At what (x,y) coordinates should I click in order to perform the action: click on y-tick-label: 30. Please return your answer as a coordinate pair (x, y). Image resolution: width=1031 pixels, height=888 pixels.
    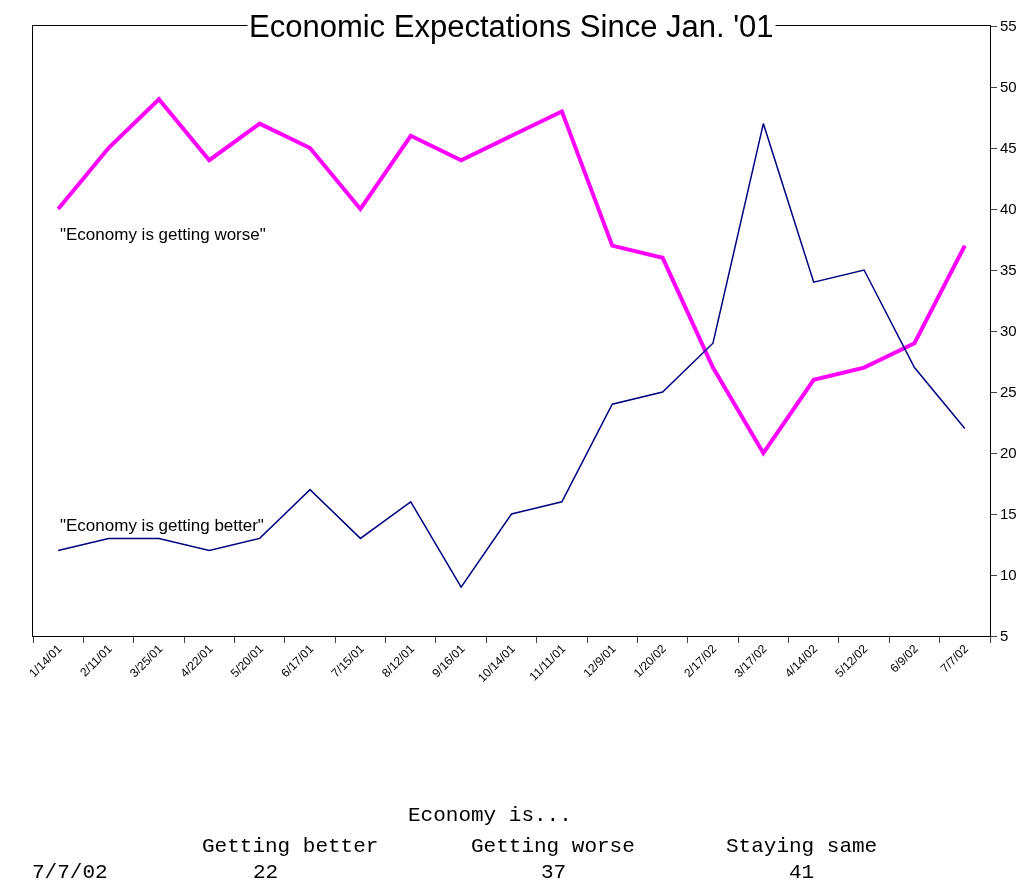
    Looking at the image, I should click on (1008, 331).